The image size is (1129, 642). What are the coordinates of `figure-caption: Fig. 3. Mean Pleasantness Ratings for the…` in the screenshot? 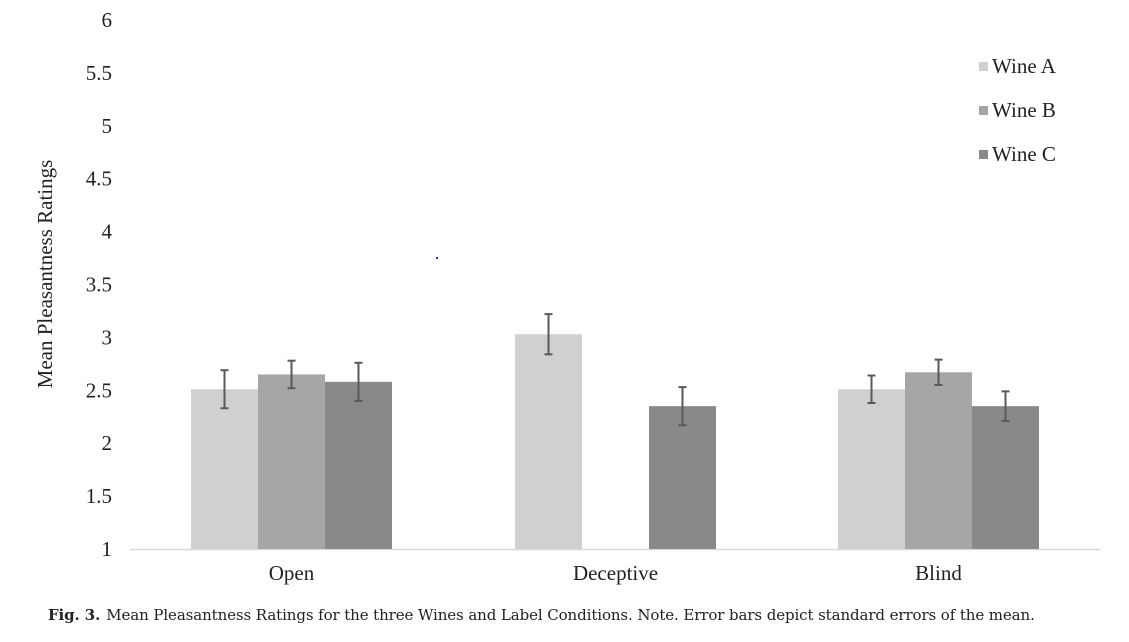 It's located at (541, 615).